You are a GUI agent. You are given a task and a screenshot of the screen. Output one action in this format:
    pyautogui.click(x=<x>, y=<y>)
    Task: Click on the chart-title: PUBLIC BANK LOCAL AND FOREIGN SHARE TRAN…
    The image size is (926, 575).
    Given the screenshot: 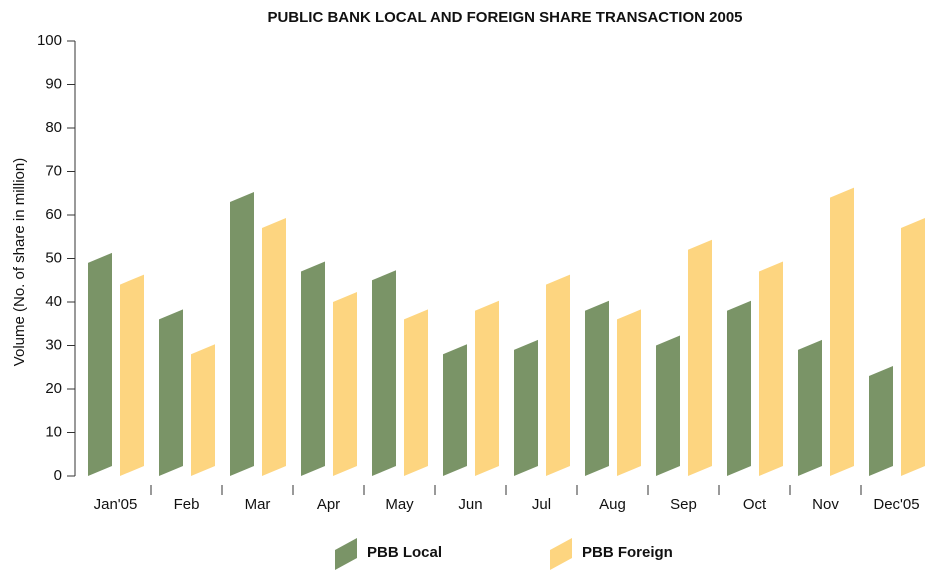 What is the action you would take?
    pyautogui.click(x=504, y=17)
    